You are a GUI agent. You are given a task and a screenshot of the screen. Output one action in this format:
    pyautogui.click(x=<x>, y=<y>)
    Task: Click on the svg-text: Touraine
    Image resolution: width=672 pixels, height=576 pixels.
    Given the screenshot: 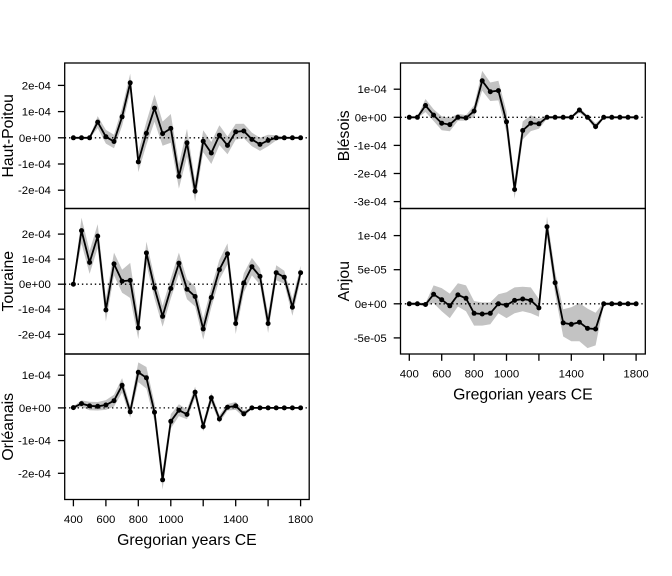 What is the action you would take?
    pyautogui.click(x=8, y=281)
    